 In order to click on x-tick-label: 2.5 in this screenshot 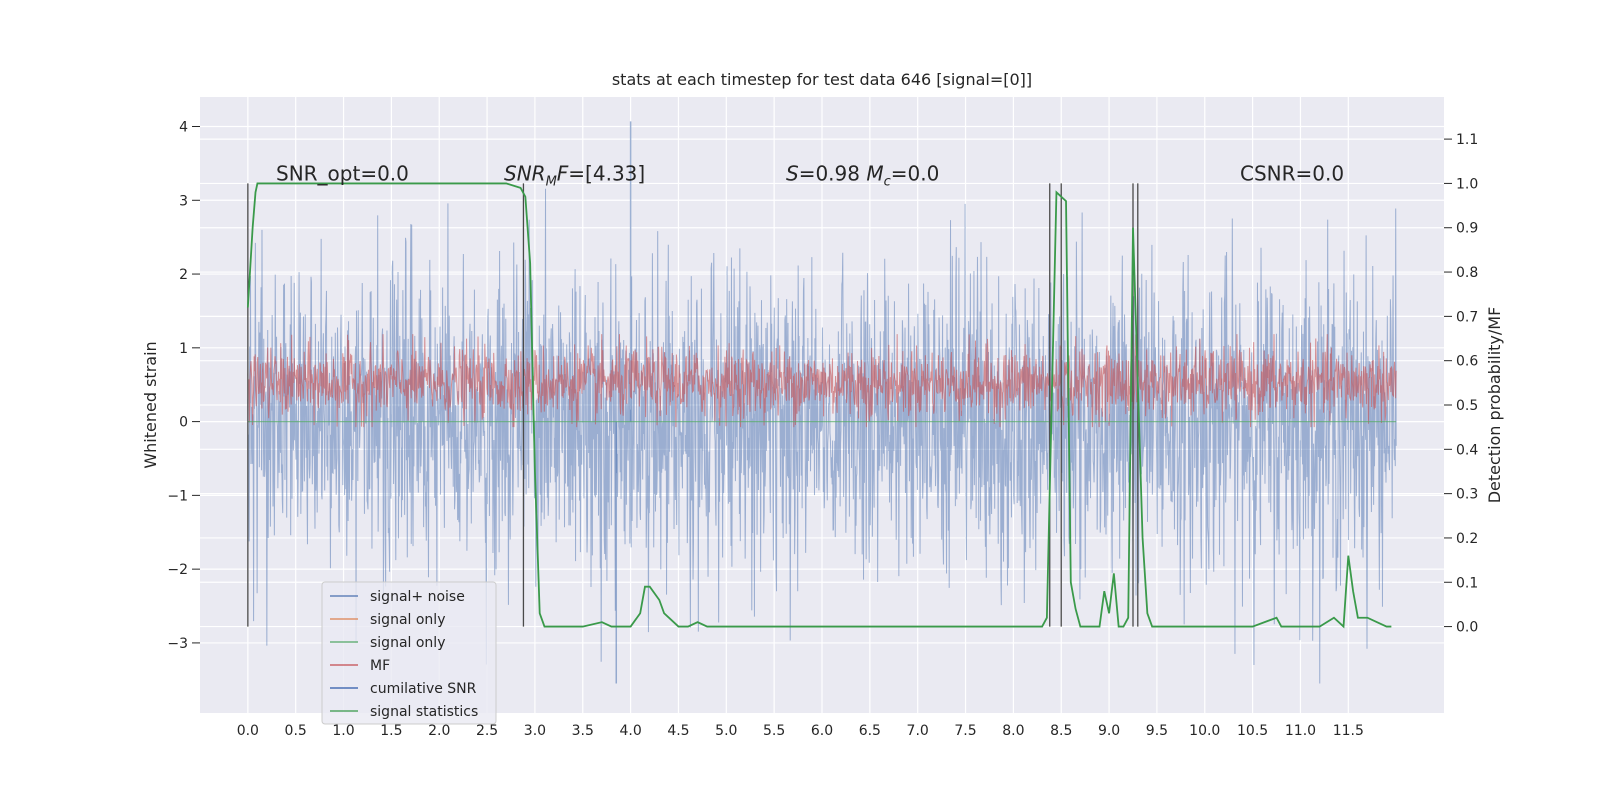, I will do `click(487, 731)`.